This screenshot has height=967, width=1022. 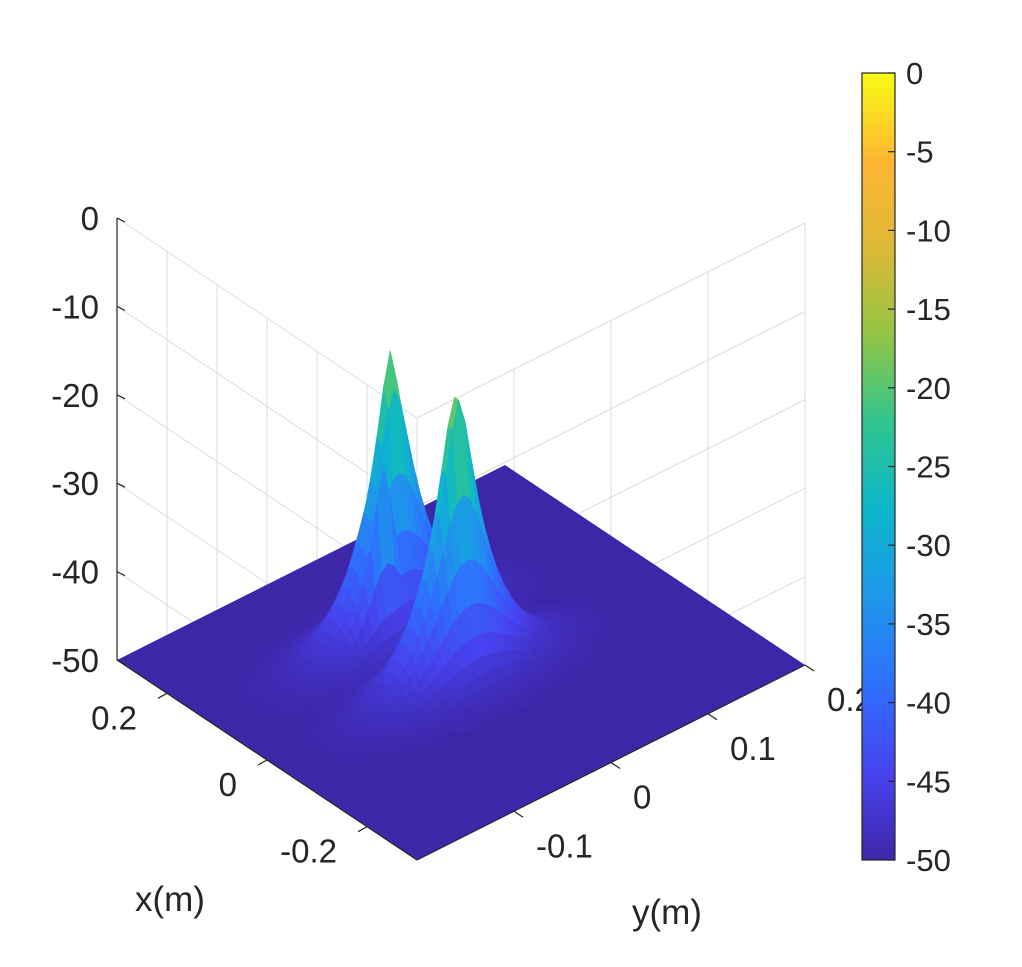 I want to click on colorbar-tick-label: -20, so click(x=928, y=388).